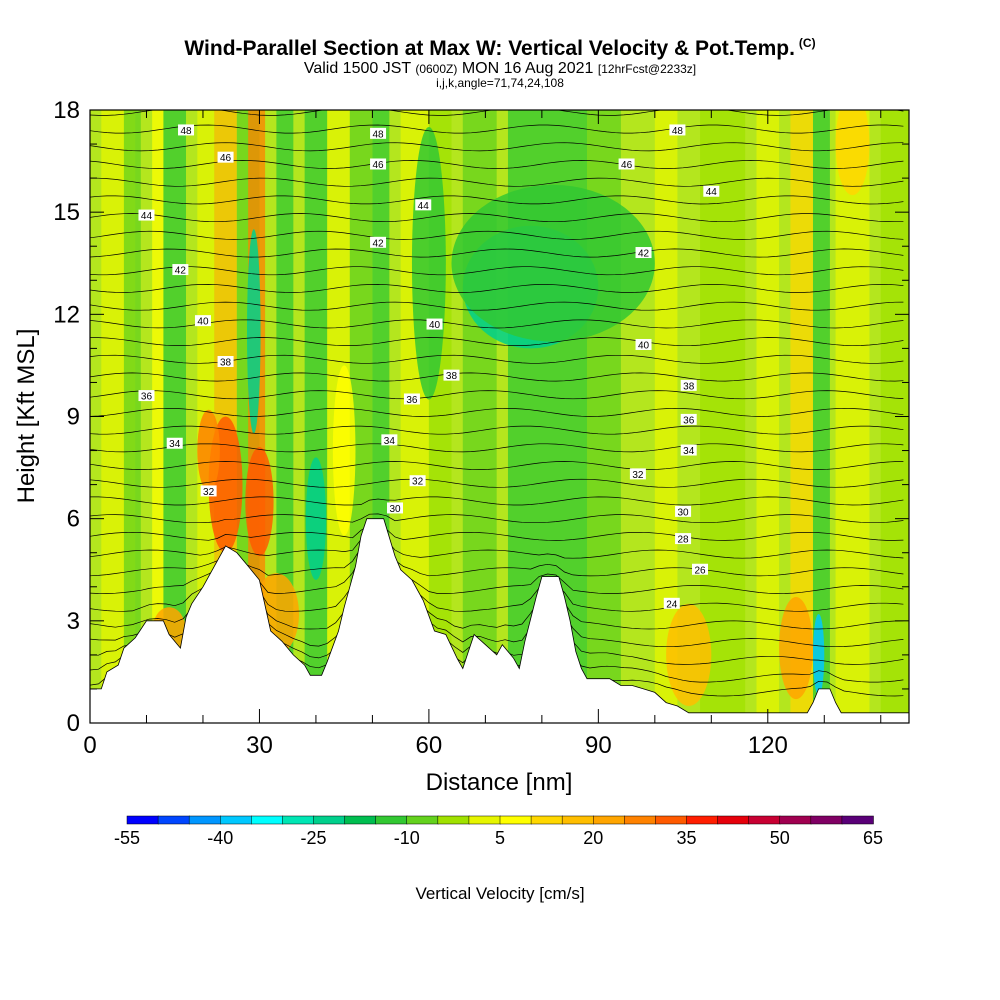 The width and height of the screenshot is (1000, 1000). Describe the element at coordinates (686, 838) in the screenshot. I see `colorbar-tick-label: 35` at that location.